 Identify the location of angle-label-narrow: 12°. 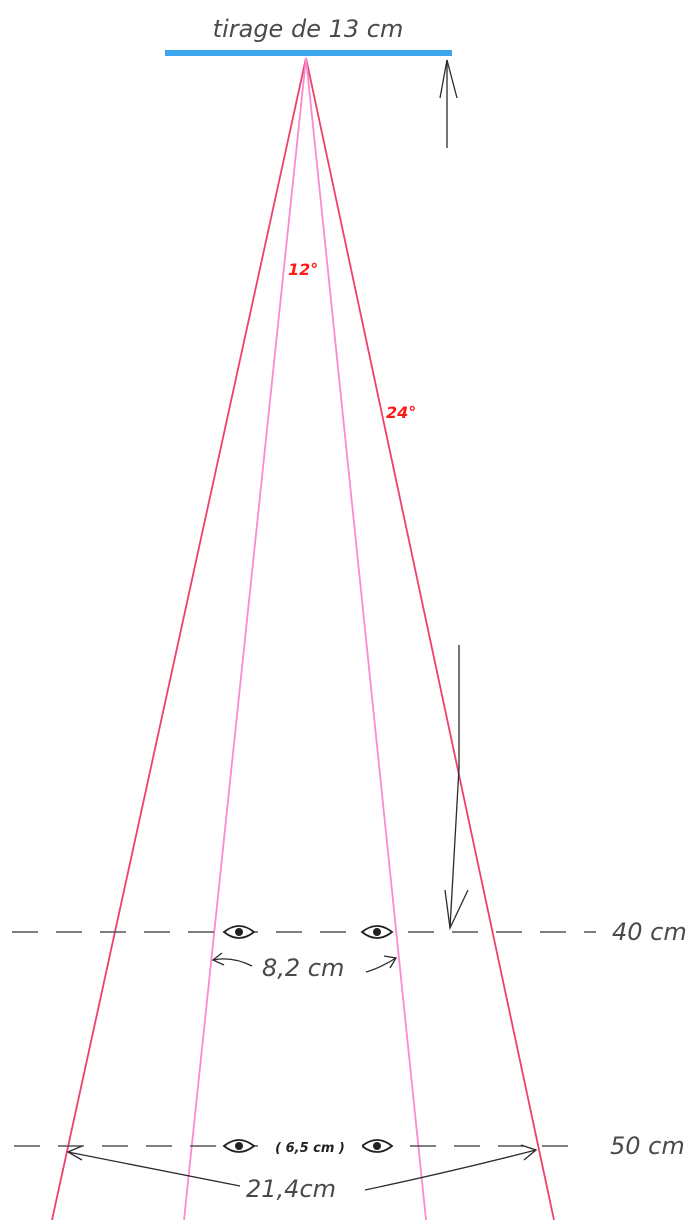
(303, 269).